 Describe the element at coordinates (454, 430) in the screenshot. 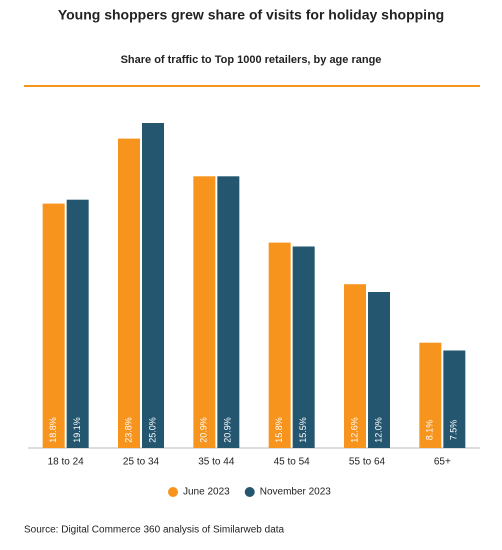

I see `value-label: 7.5%` at that location.